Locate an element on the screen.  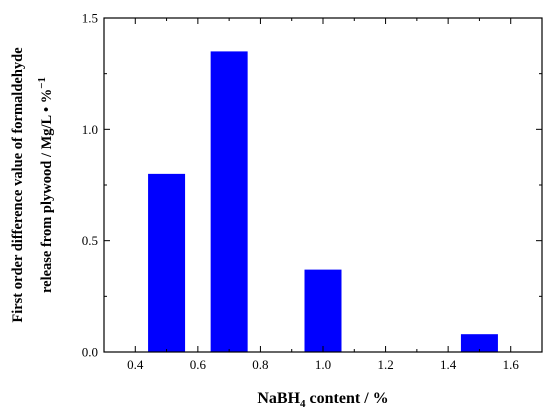
x-axis-title-rest: content / % is located at coordinates (347, 398).